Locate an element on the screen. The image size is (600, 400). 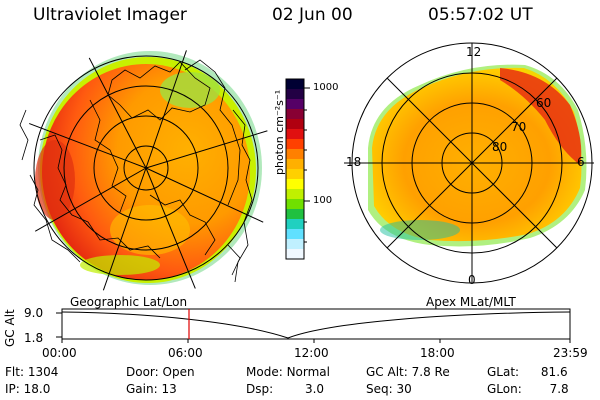
colorbar-tick-100: 100 is located at coordinates (323, 200).